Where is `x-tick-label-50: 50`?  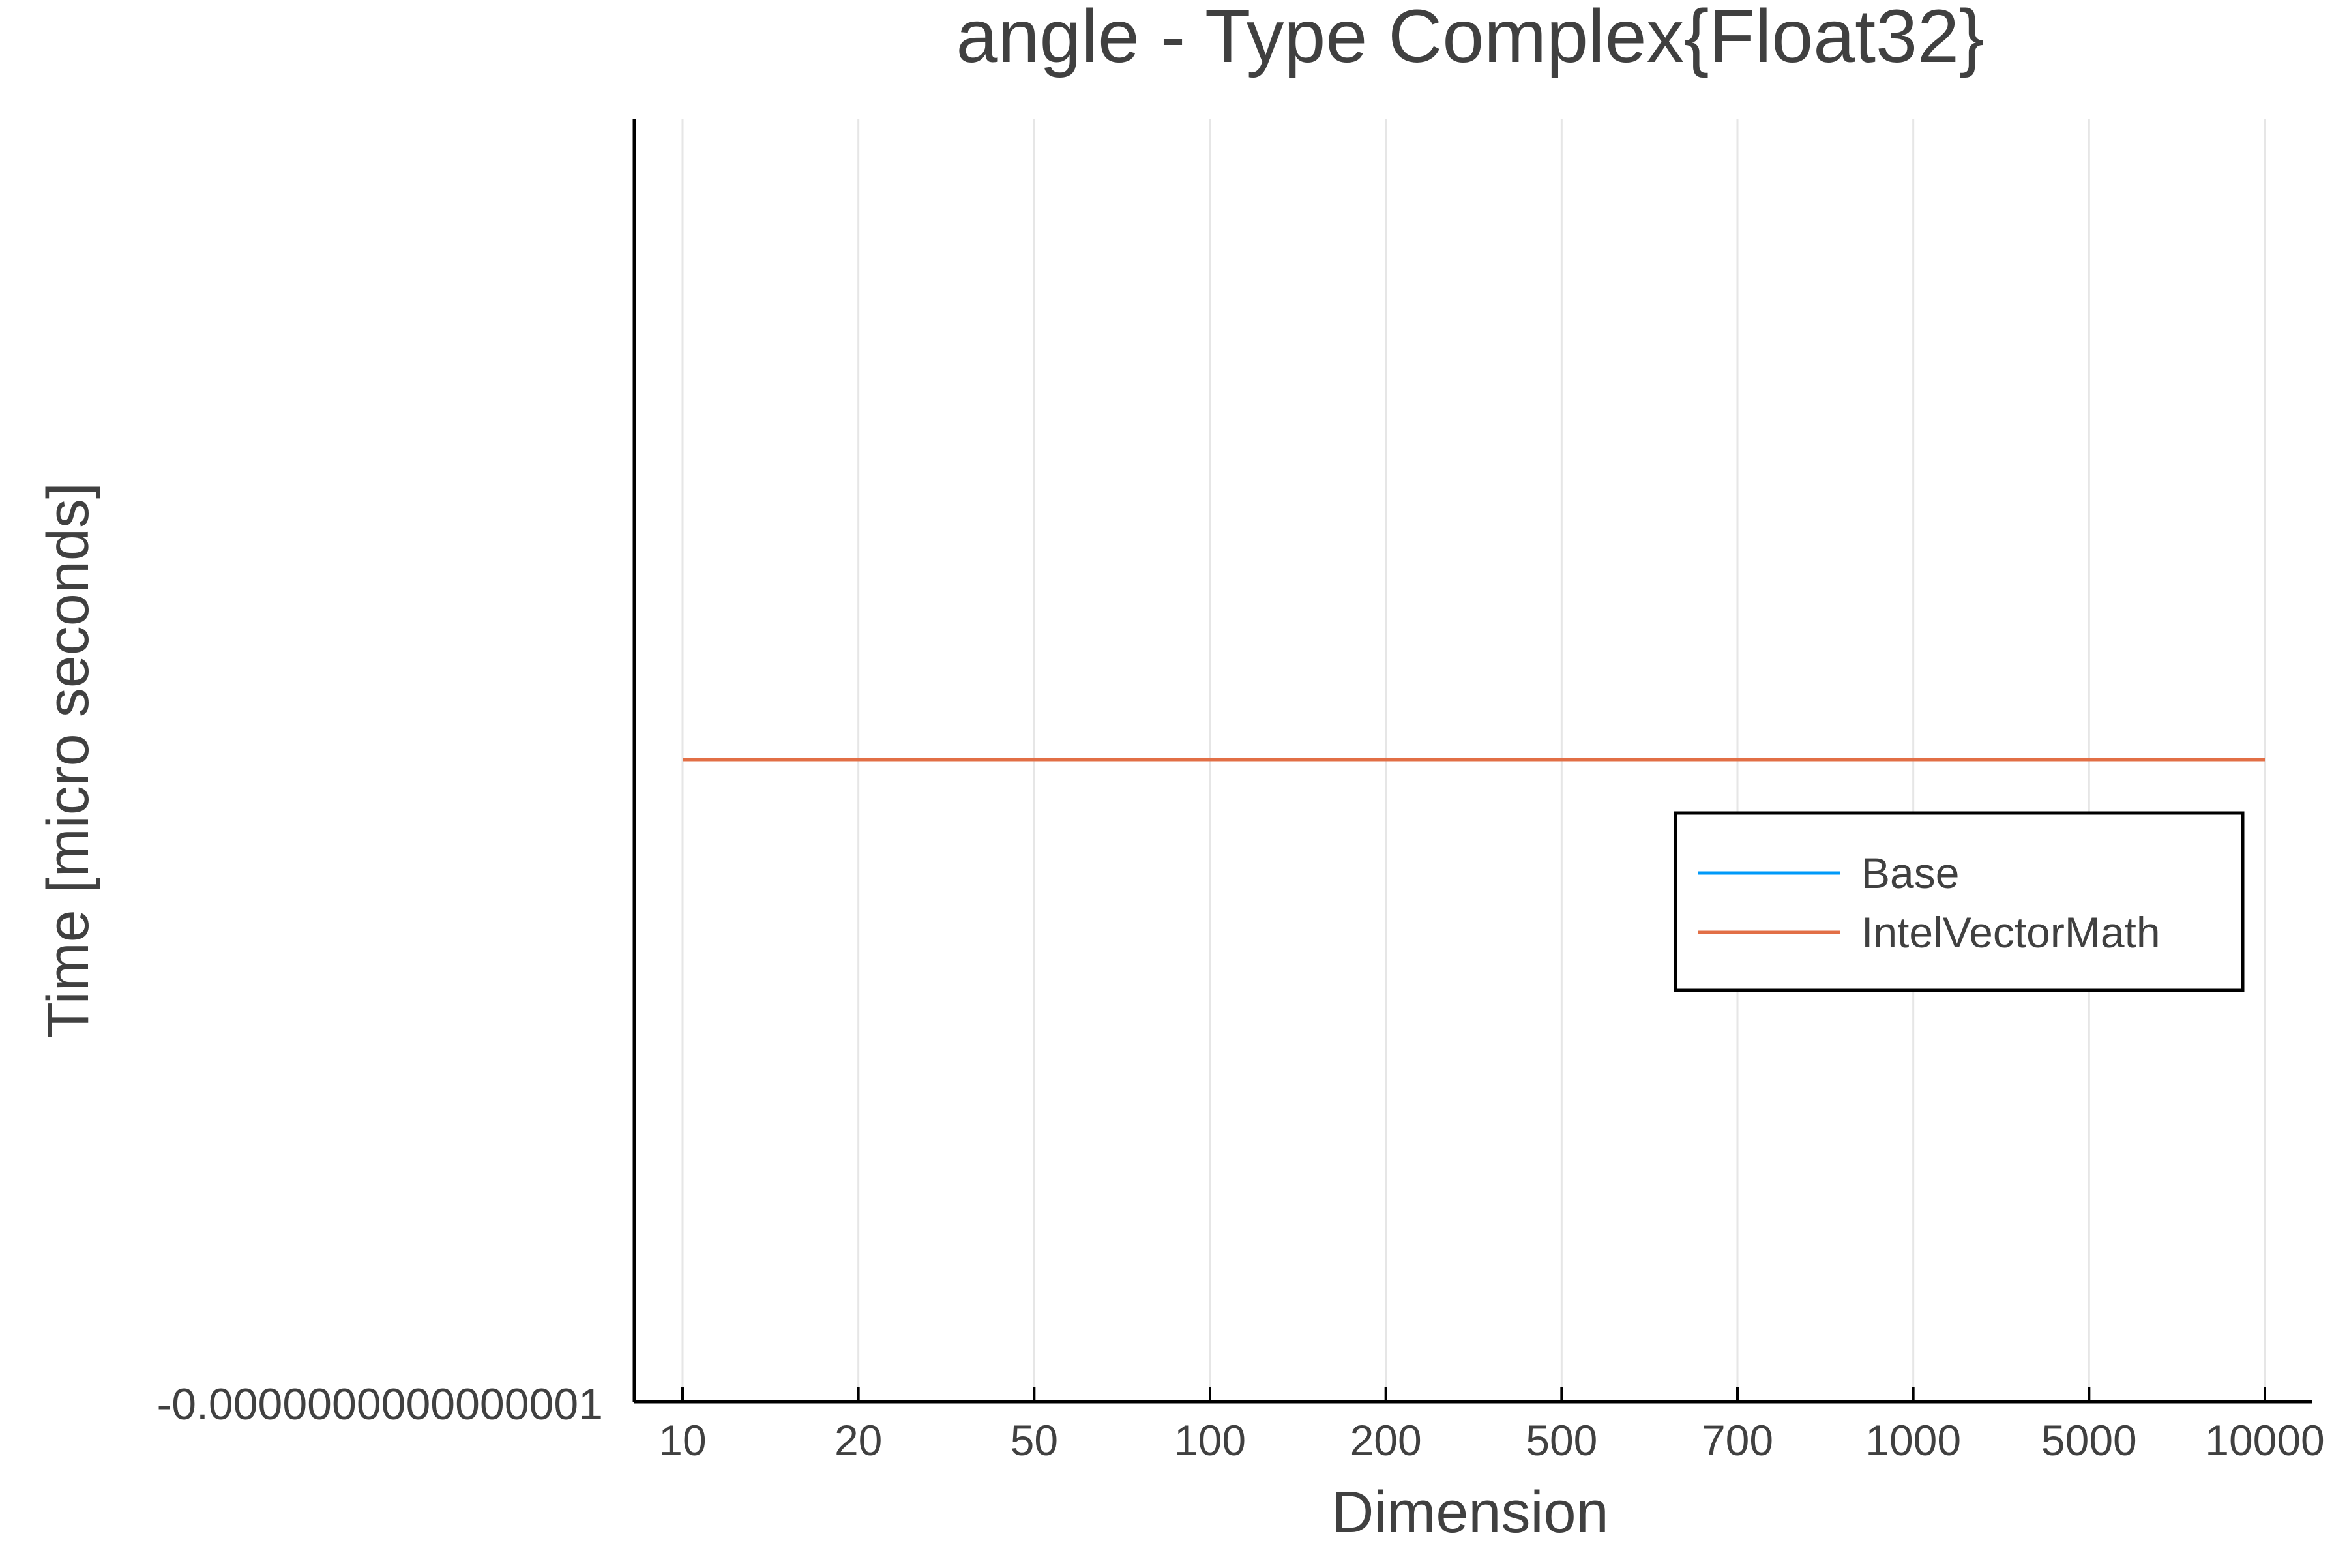 x-tick-label-50: 50 is located at coordinates (1034, 1440).